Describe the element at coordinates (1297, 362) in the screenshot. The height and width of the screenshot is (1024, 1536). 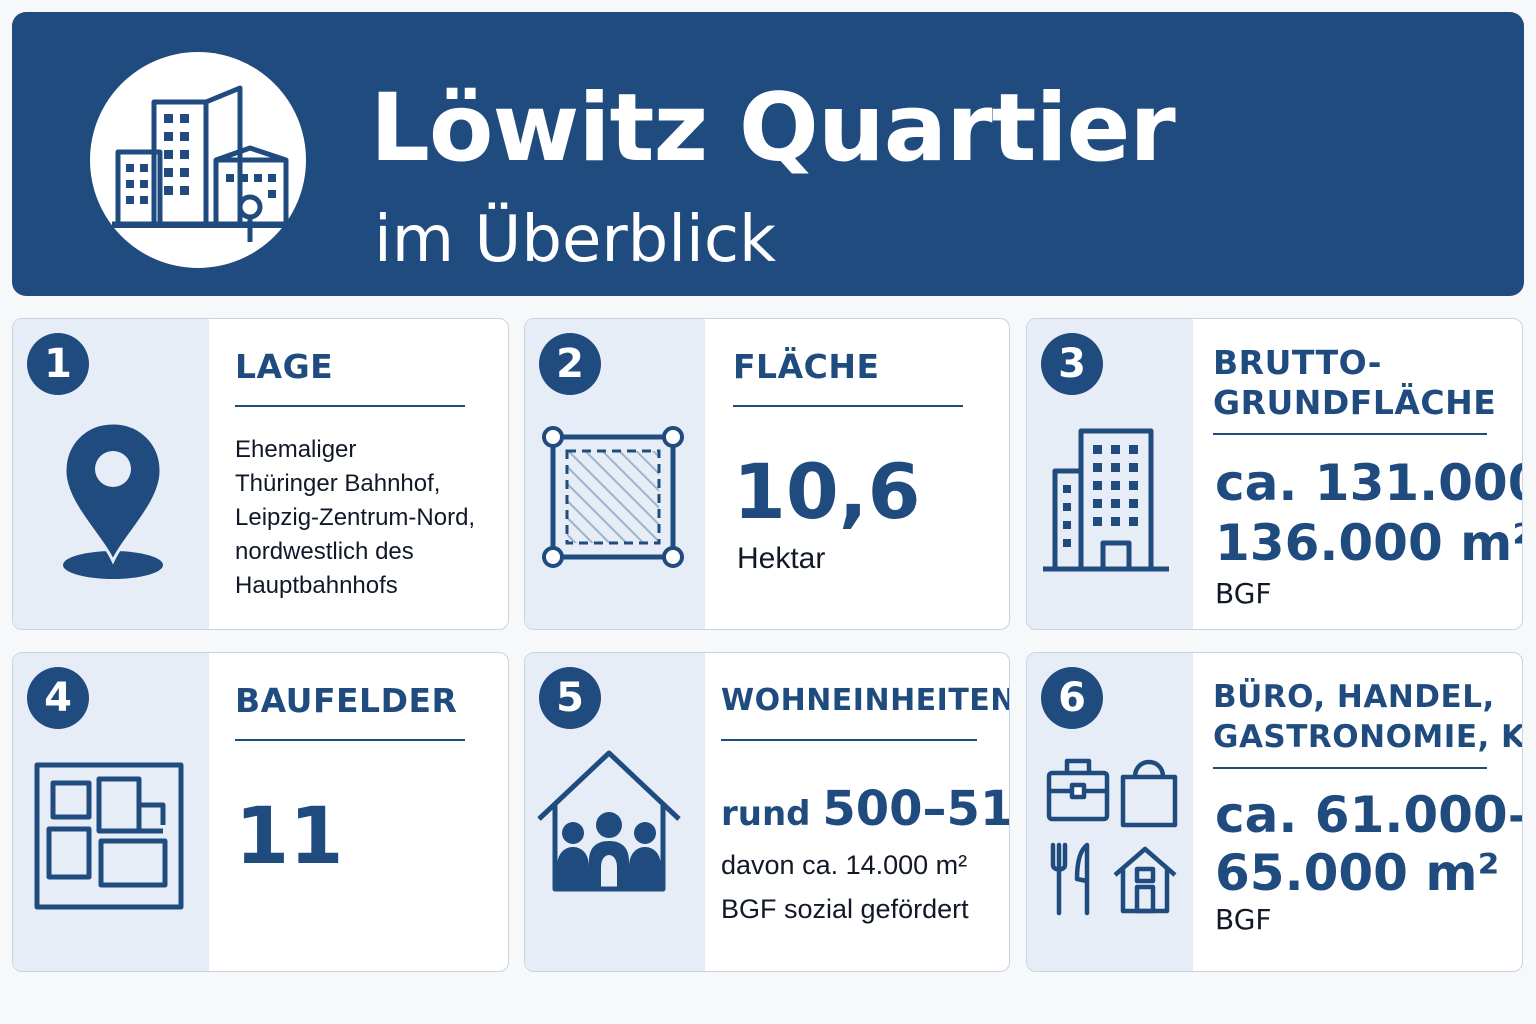
I see `card-title-line-1: BRUTTO-` at that location.